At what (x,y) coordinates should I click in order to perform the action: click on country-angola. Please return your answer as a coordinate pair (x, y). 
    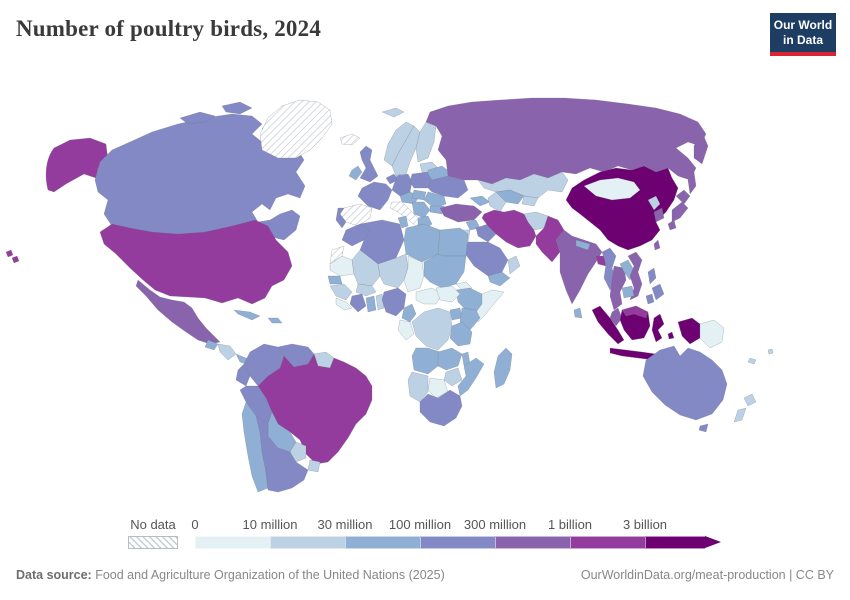
    Looking at the image, I should click on (426, 361).